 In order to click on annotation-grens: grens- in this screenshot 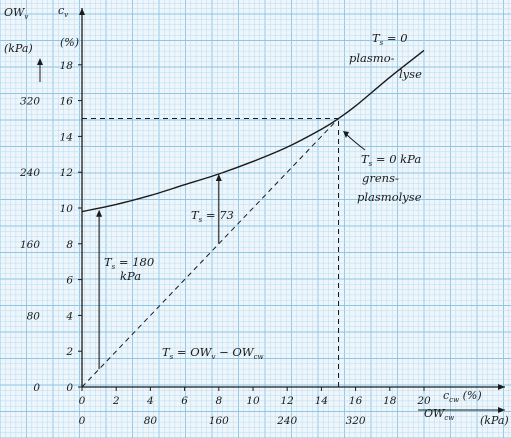, I will do `click(380, 178)`.